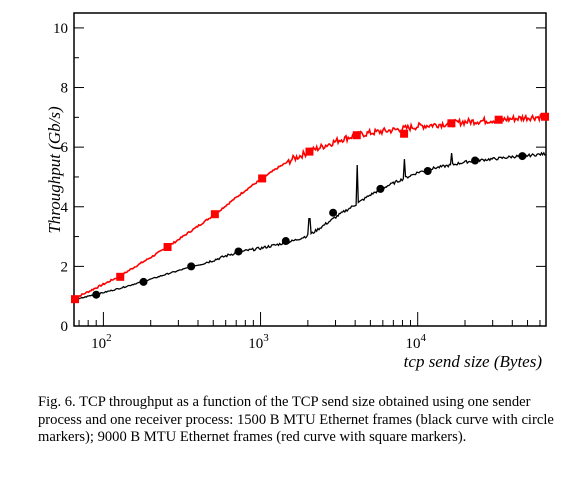 The height and width of the screenshot is (480, 579). I want to click on x-minor-ticks, so click(309, 319).